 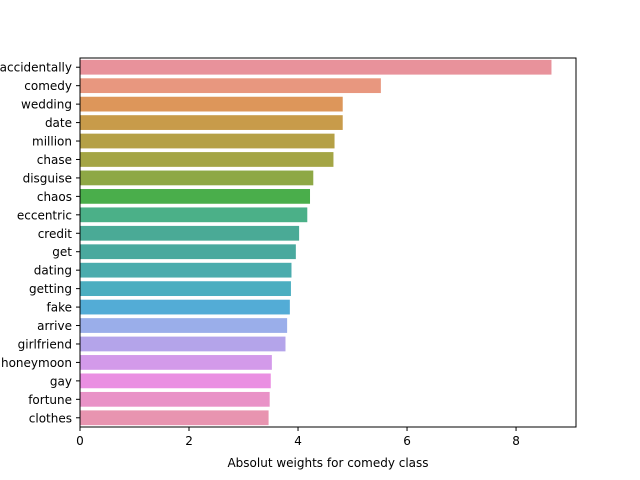 I want to click on bar-fortune, so click(x=175, y=399).